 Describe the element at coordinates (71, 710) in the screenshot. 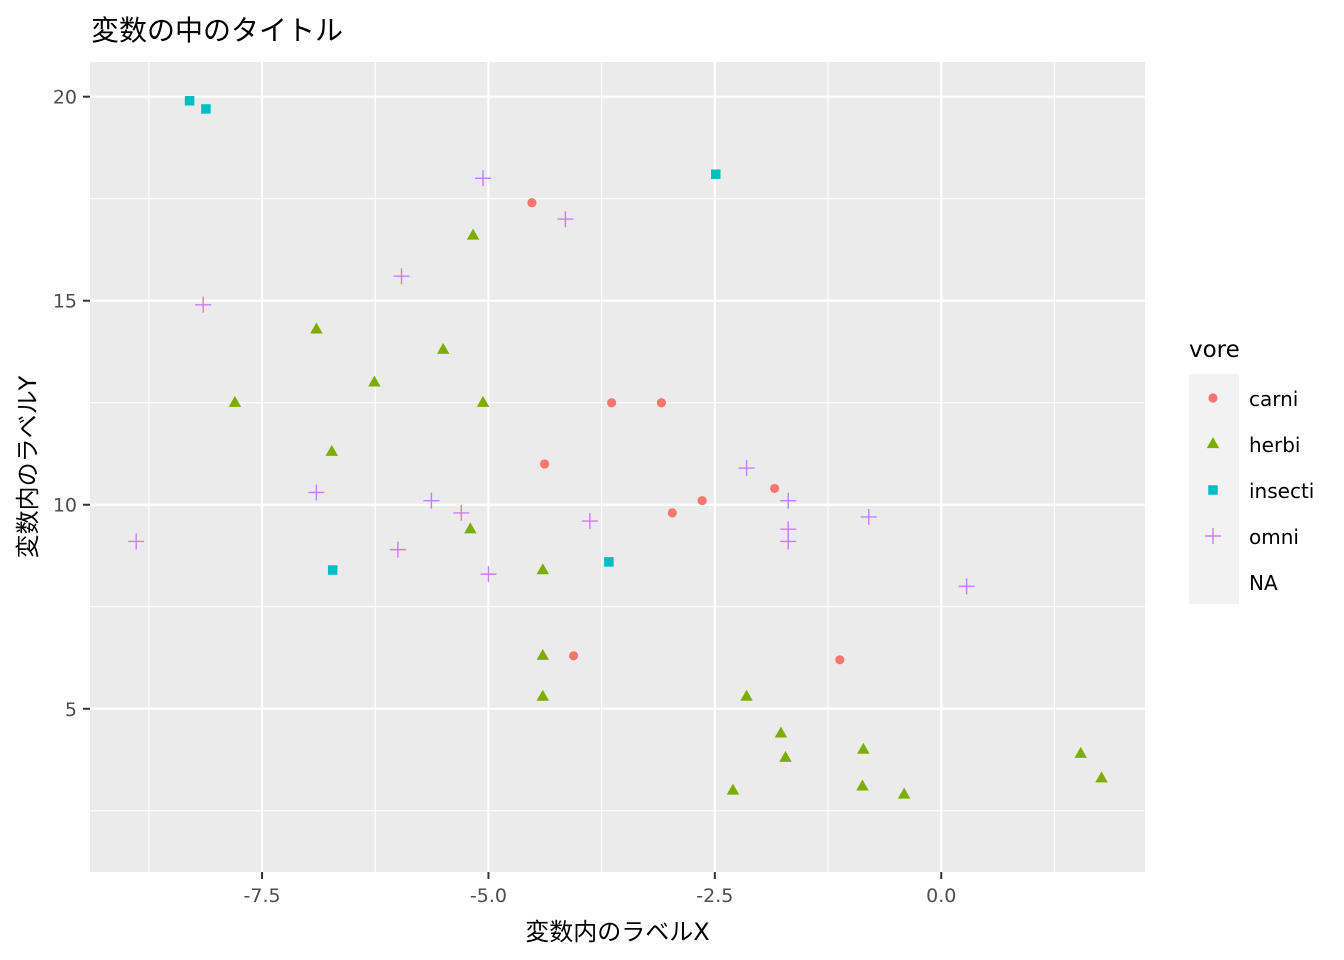

I see `y-tick-label: 5` at that location.